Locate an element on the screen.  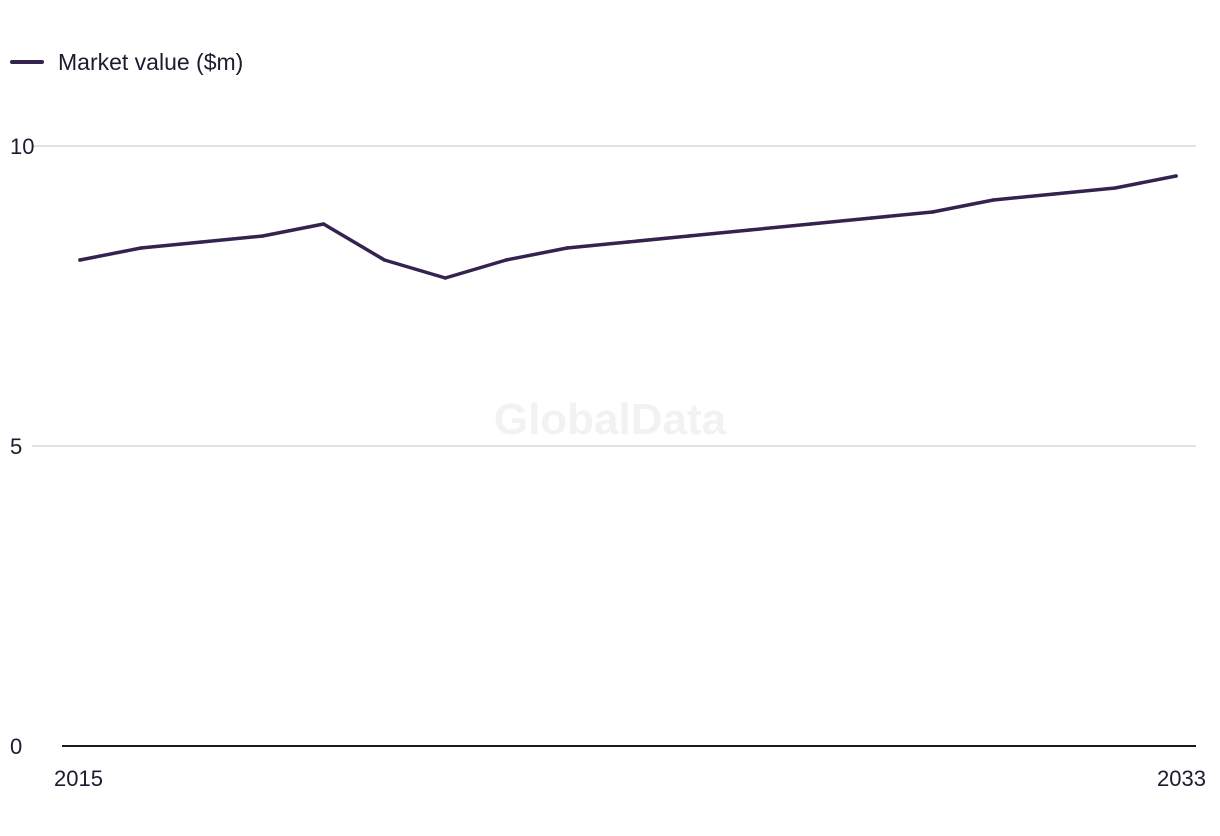
data-point-2027 is located at coordinates (810, 224).